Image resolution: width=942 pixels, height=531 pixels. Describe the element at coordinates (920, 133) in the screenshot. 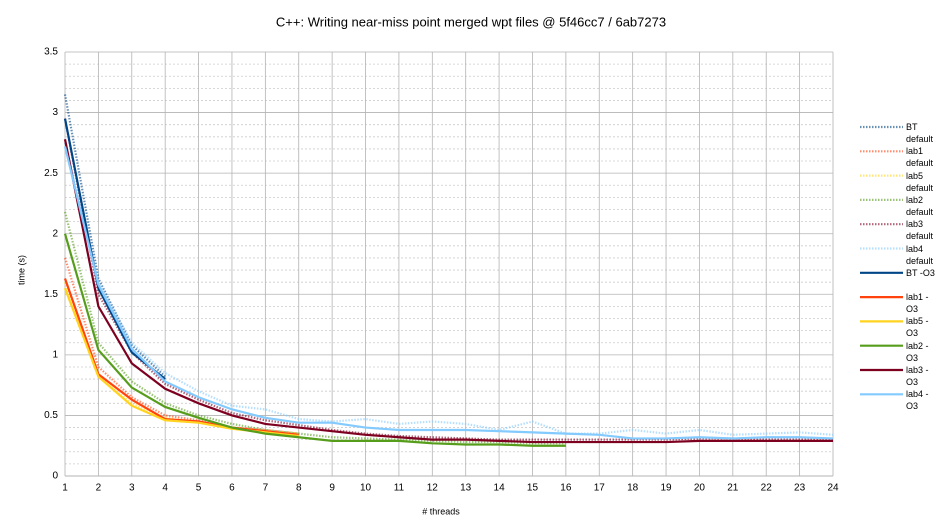

I see `legend-label: BT default` at that location.